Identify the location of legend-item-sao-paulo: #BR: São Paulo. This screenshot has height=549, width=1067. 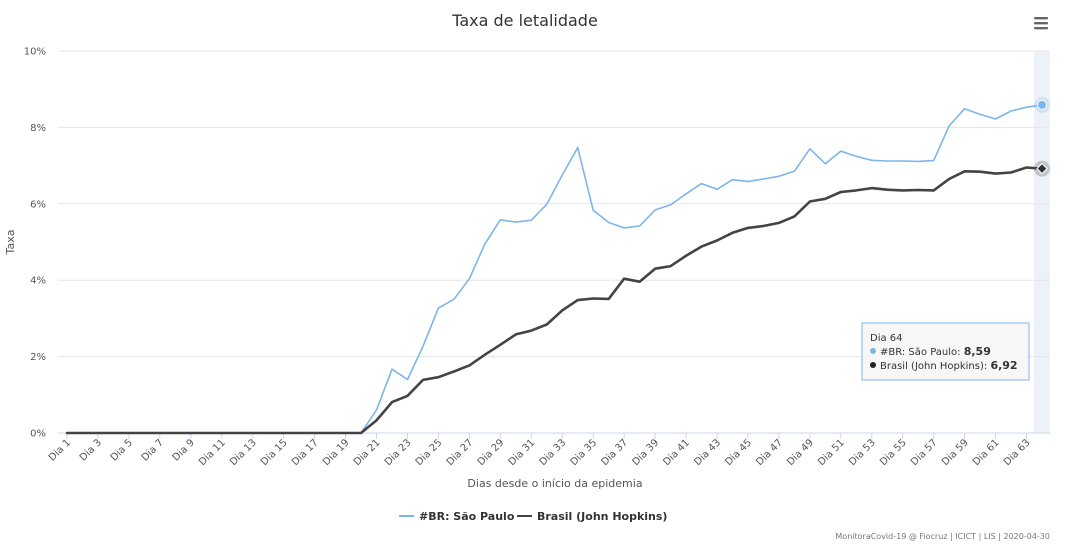
(457, 516).